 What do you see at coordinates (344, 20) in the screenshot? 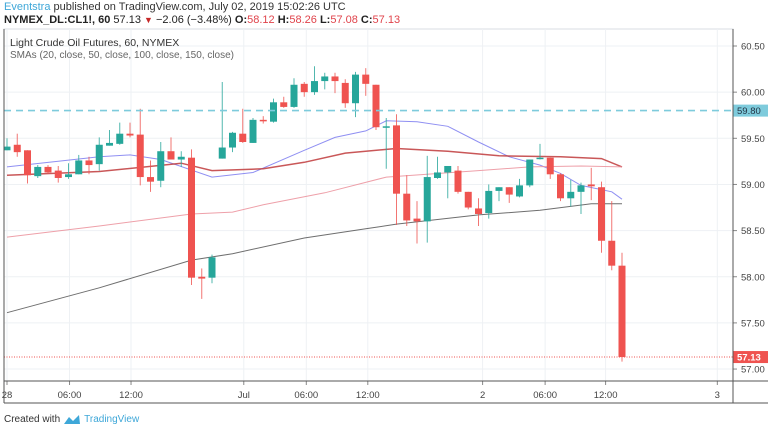
I see `low-value: 57.08` at bounding box center [344, 20].